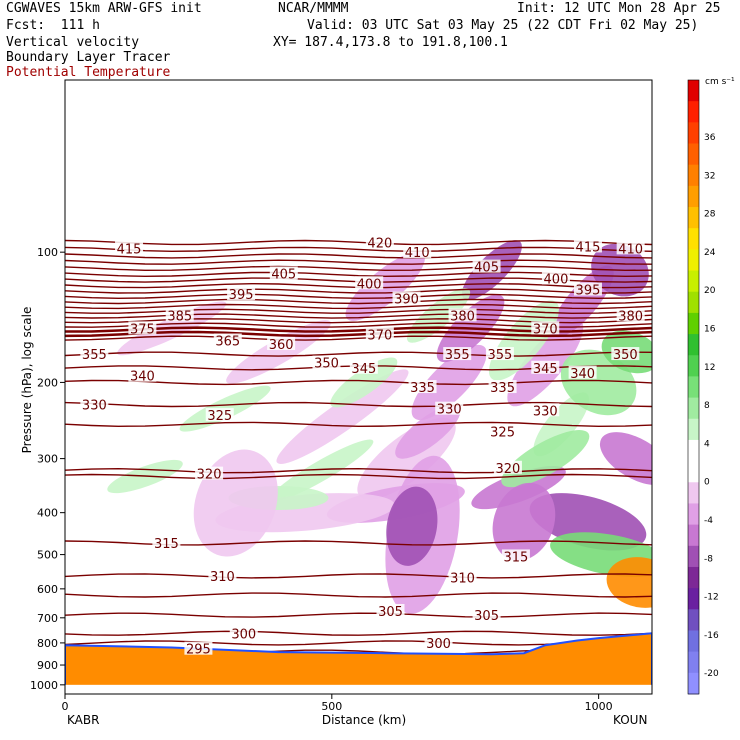 This screenshot has height=740, width=740. Describe the element at coordinates (710, 138) in the screenshot. I see `colorbar-tick-label: 36` at that location.